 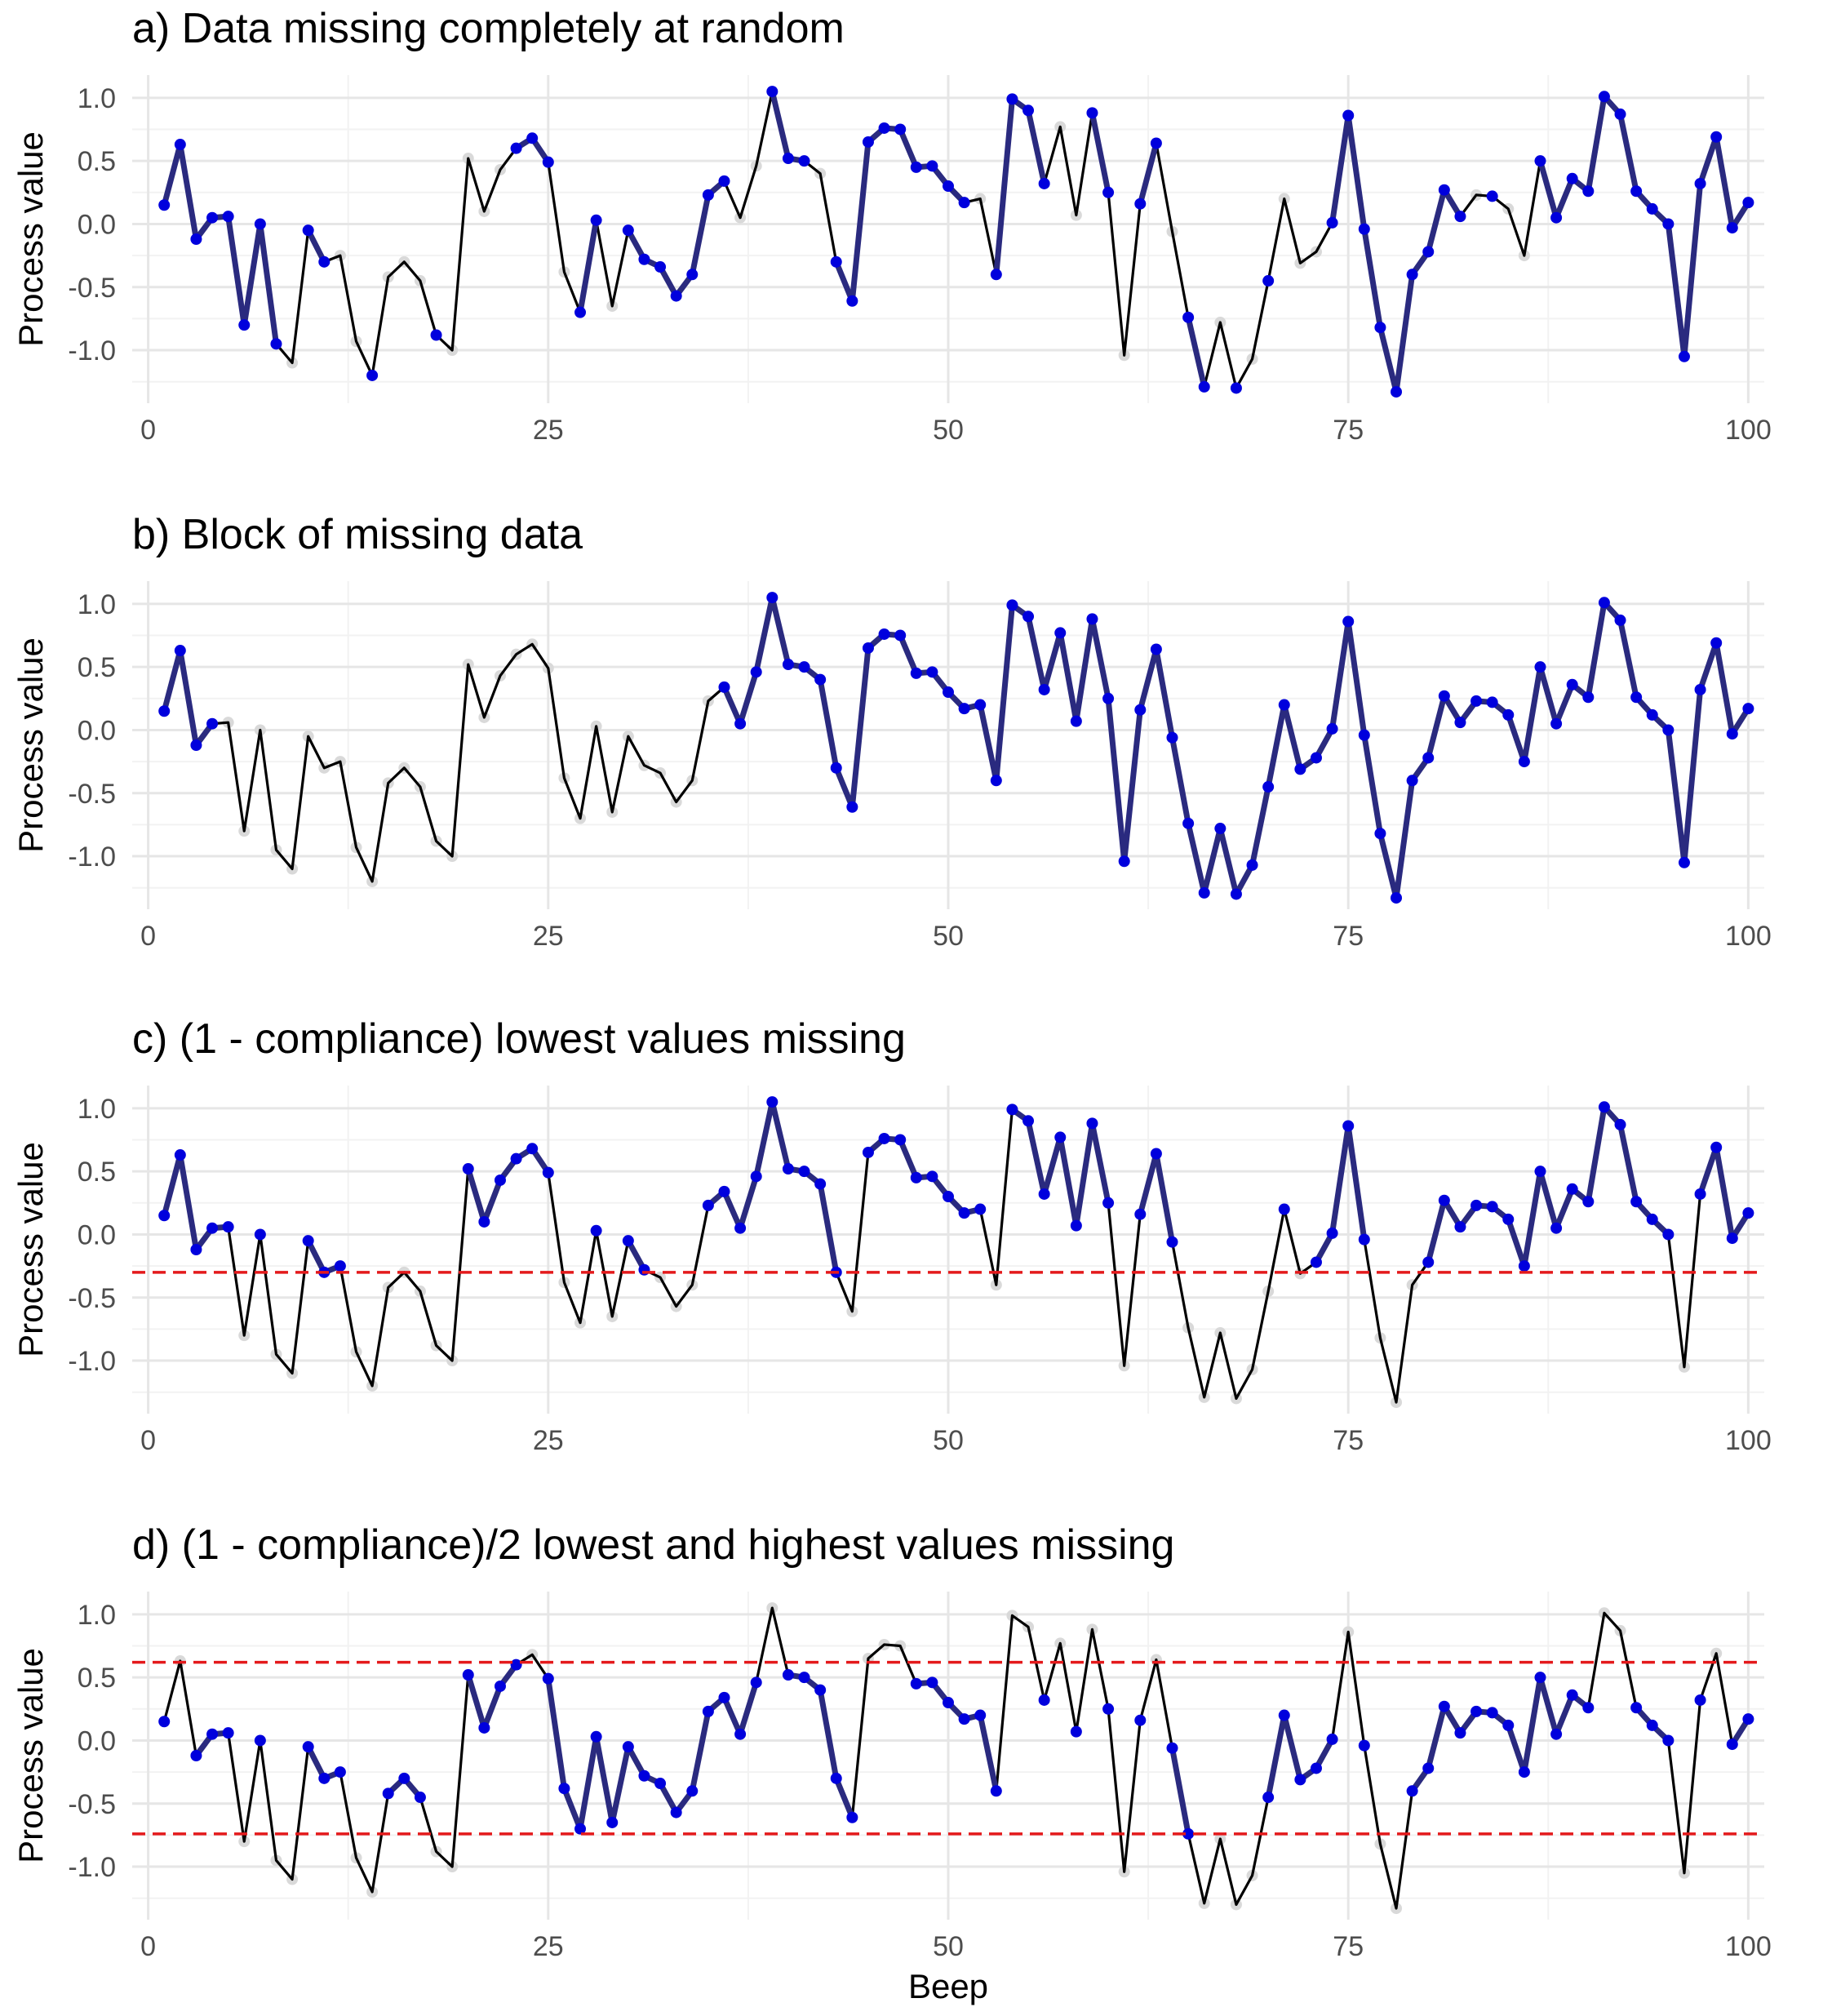 What do you see at coordinates (97, 1234) in the screenshot?
I see `y-tick-label: 0.0` at bounding box center [97, 1234].